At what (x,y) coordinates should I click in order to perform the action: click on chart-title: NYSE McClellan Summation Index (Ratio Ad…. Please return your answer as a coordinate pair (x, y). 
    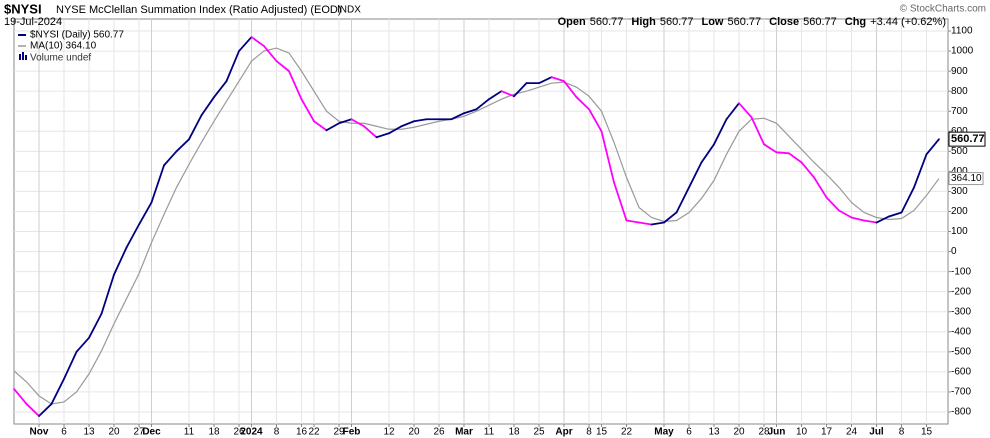
    Looking at the image, I should click on (199, 10).